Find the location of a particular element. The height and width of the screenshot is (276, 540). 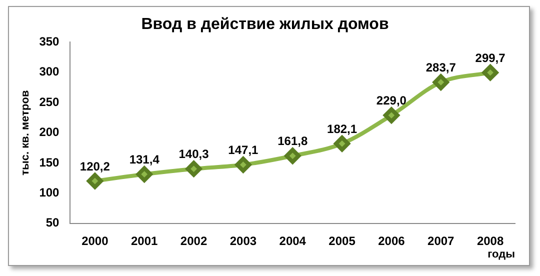

x-tick-label: 2008 is located at coordinates (490, 241).